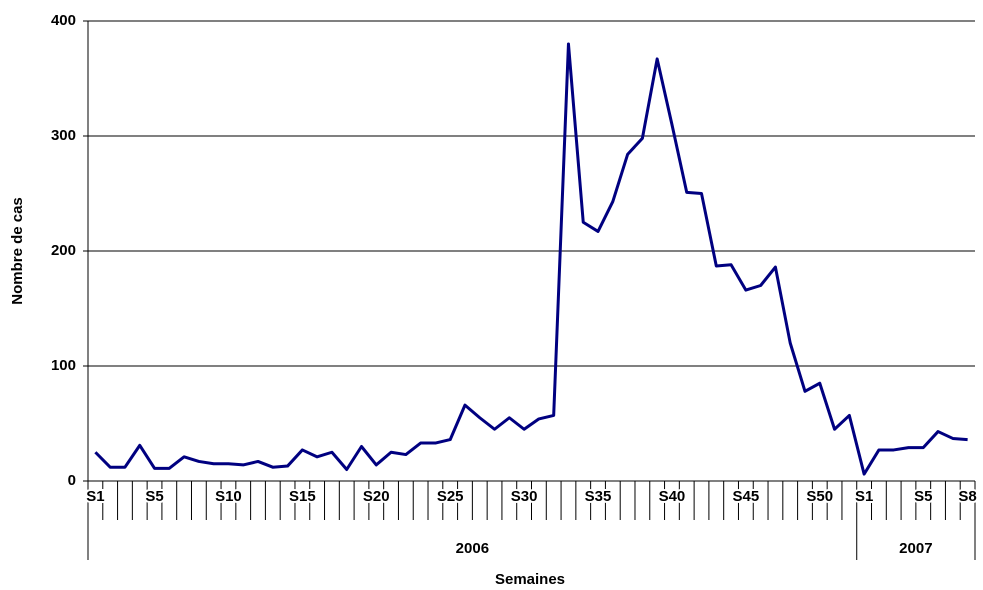 The image size is (983, 590). Describe the element at coordinates (450, 496) in the screenshot. I see `x-tick-label: S25` at that location.